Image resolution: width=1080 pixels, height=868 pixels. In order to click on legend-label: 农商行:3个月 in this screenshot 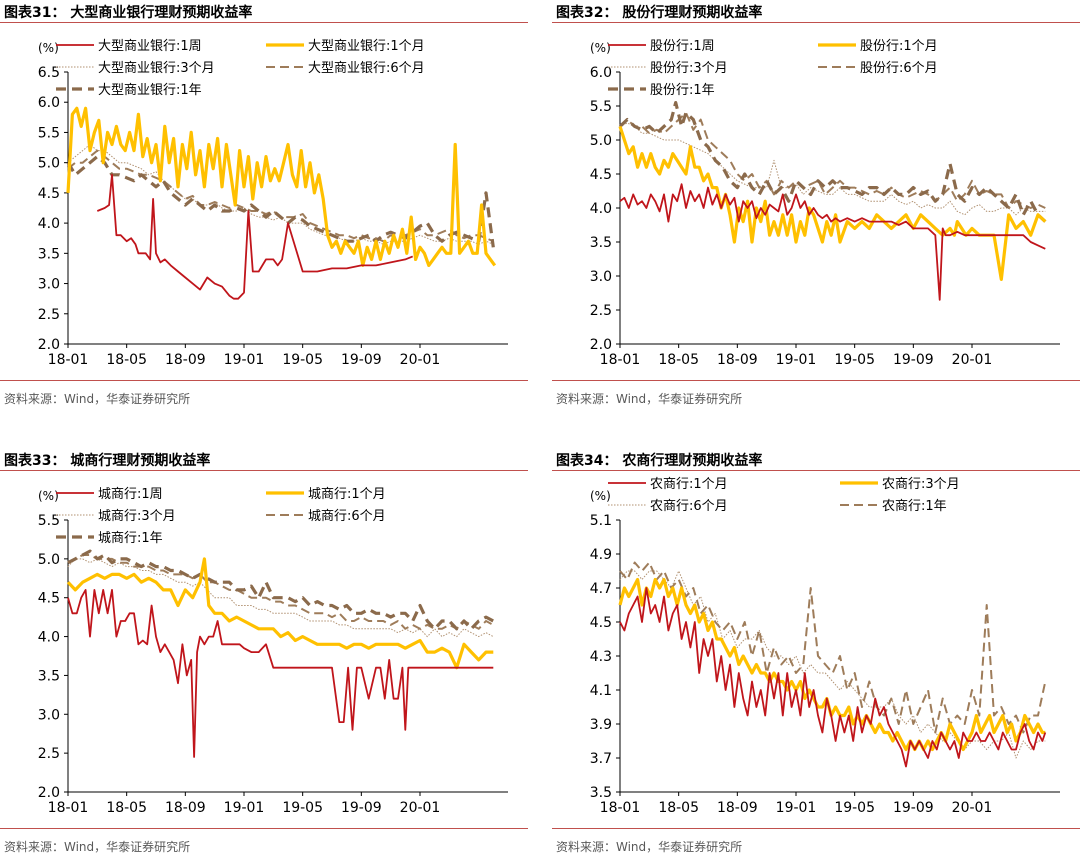, I will do `click(921, 484)`.